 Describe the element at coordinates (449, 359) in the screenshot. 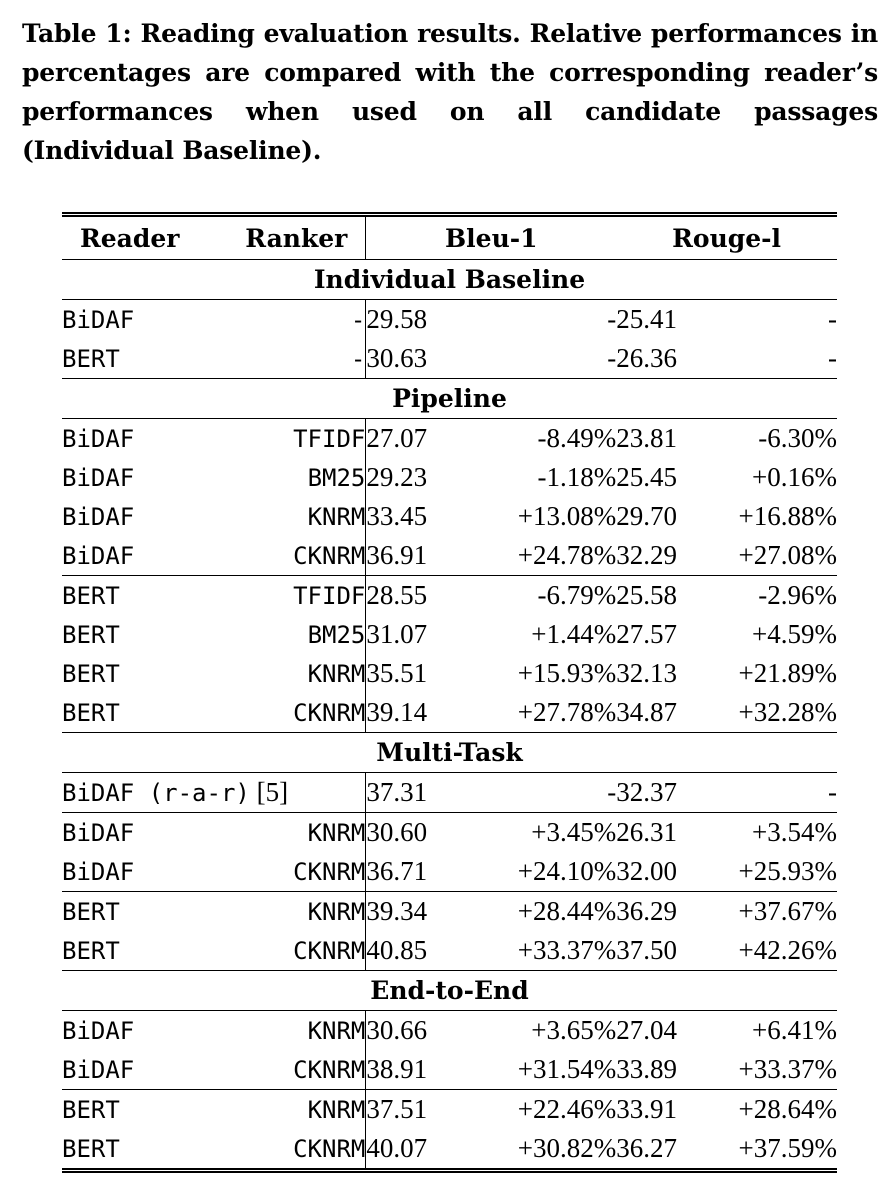

I see `table-row: BERT - 30.63 - 26.36 -` at that location.